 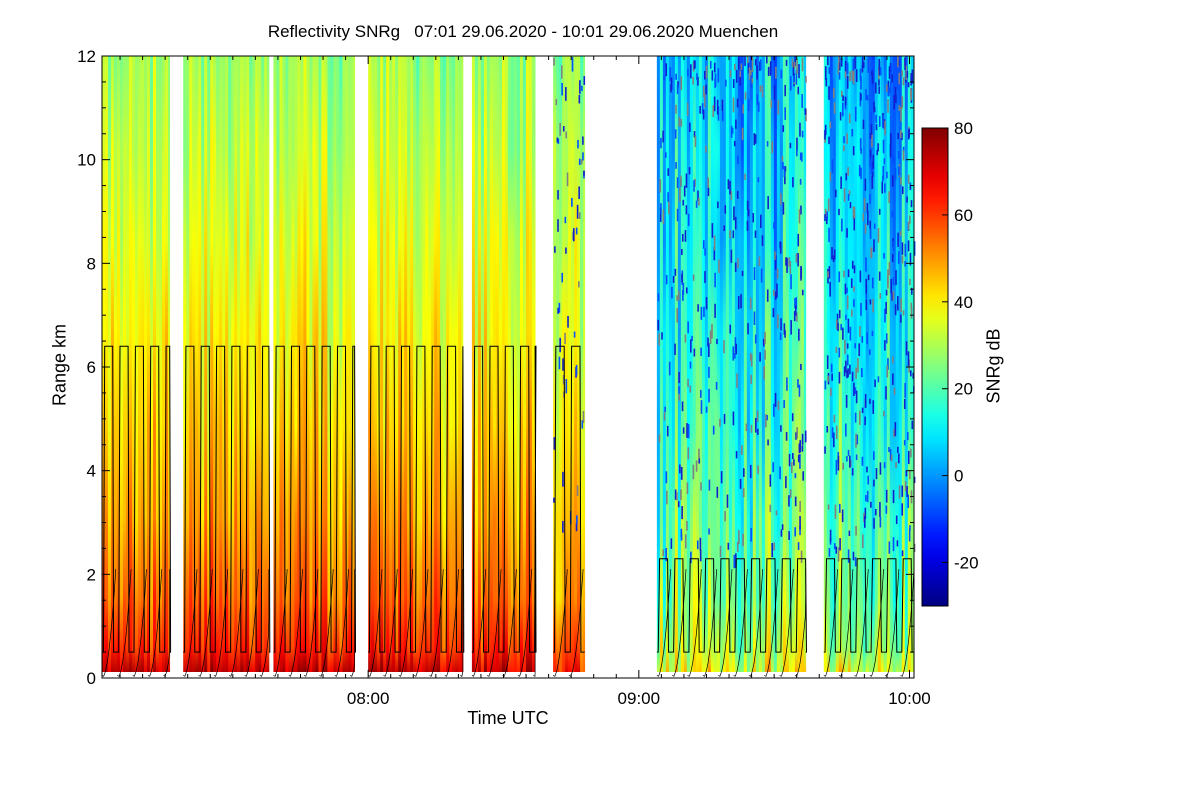 I want to click on colorbar, so click(x=935, y=367).